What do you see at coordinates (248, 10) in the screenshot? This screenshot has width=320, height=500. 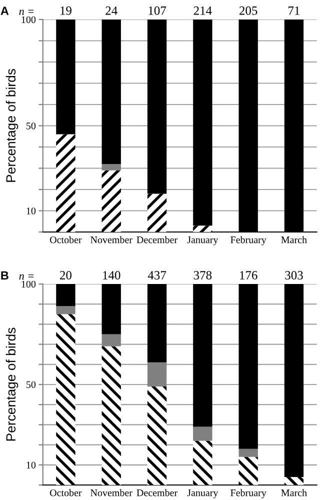 I see `text: 205` at bounding box center [248, 10].